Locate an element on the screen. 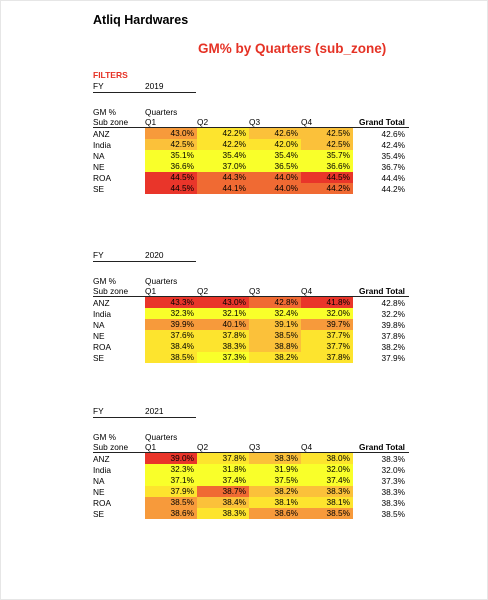  gm-cell-q1: 44.5% is located at coordinates (171, 177).